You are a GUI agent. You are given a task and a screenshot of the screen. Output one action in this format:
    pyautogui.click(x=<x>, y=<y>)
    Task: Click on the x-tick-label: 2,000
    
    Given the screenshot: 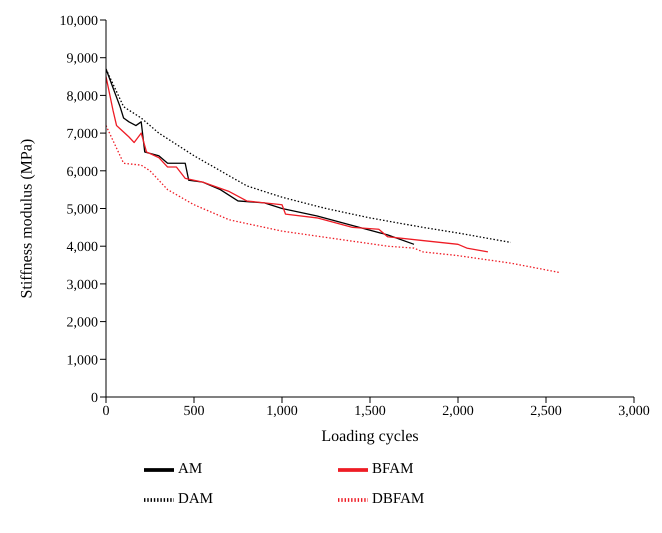 What is the action you would take?
    pyautogui.click(x=458, y=411)
    